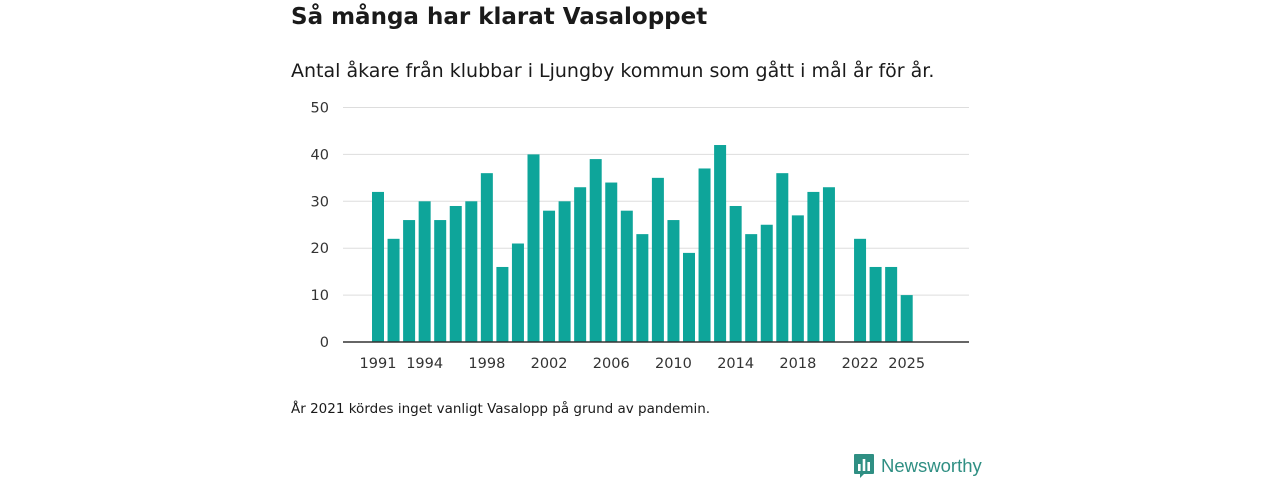 This screenshot has width=1280, height=480. Describe the element at coordinates (860, 364) in the screenshot. I see `x-tick-label: 2022` at that location.